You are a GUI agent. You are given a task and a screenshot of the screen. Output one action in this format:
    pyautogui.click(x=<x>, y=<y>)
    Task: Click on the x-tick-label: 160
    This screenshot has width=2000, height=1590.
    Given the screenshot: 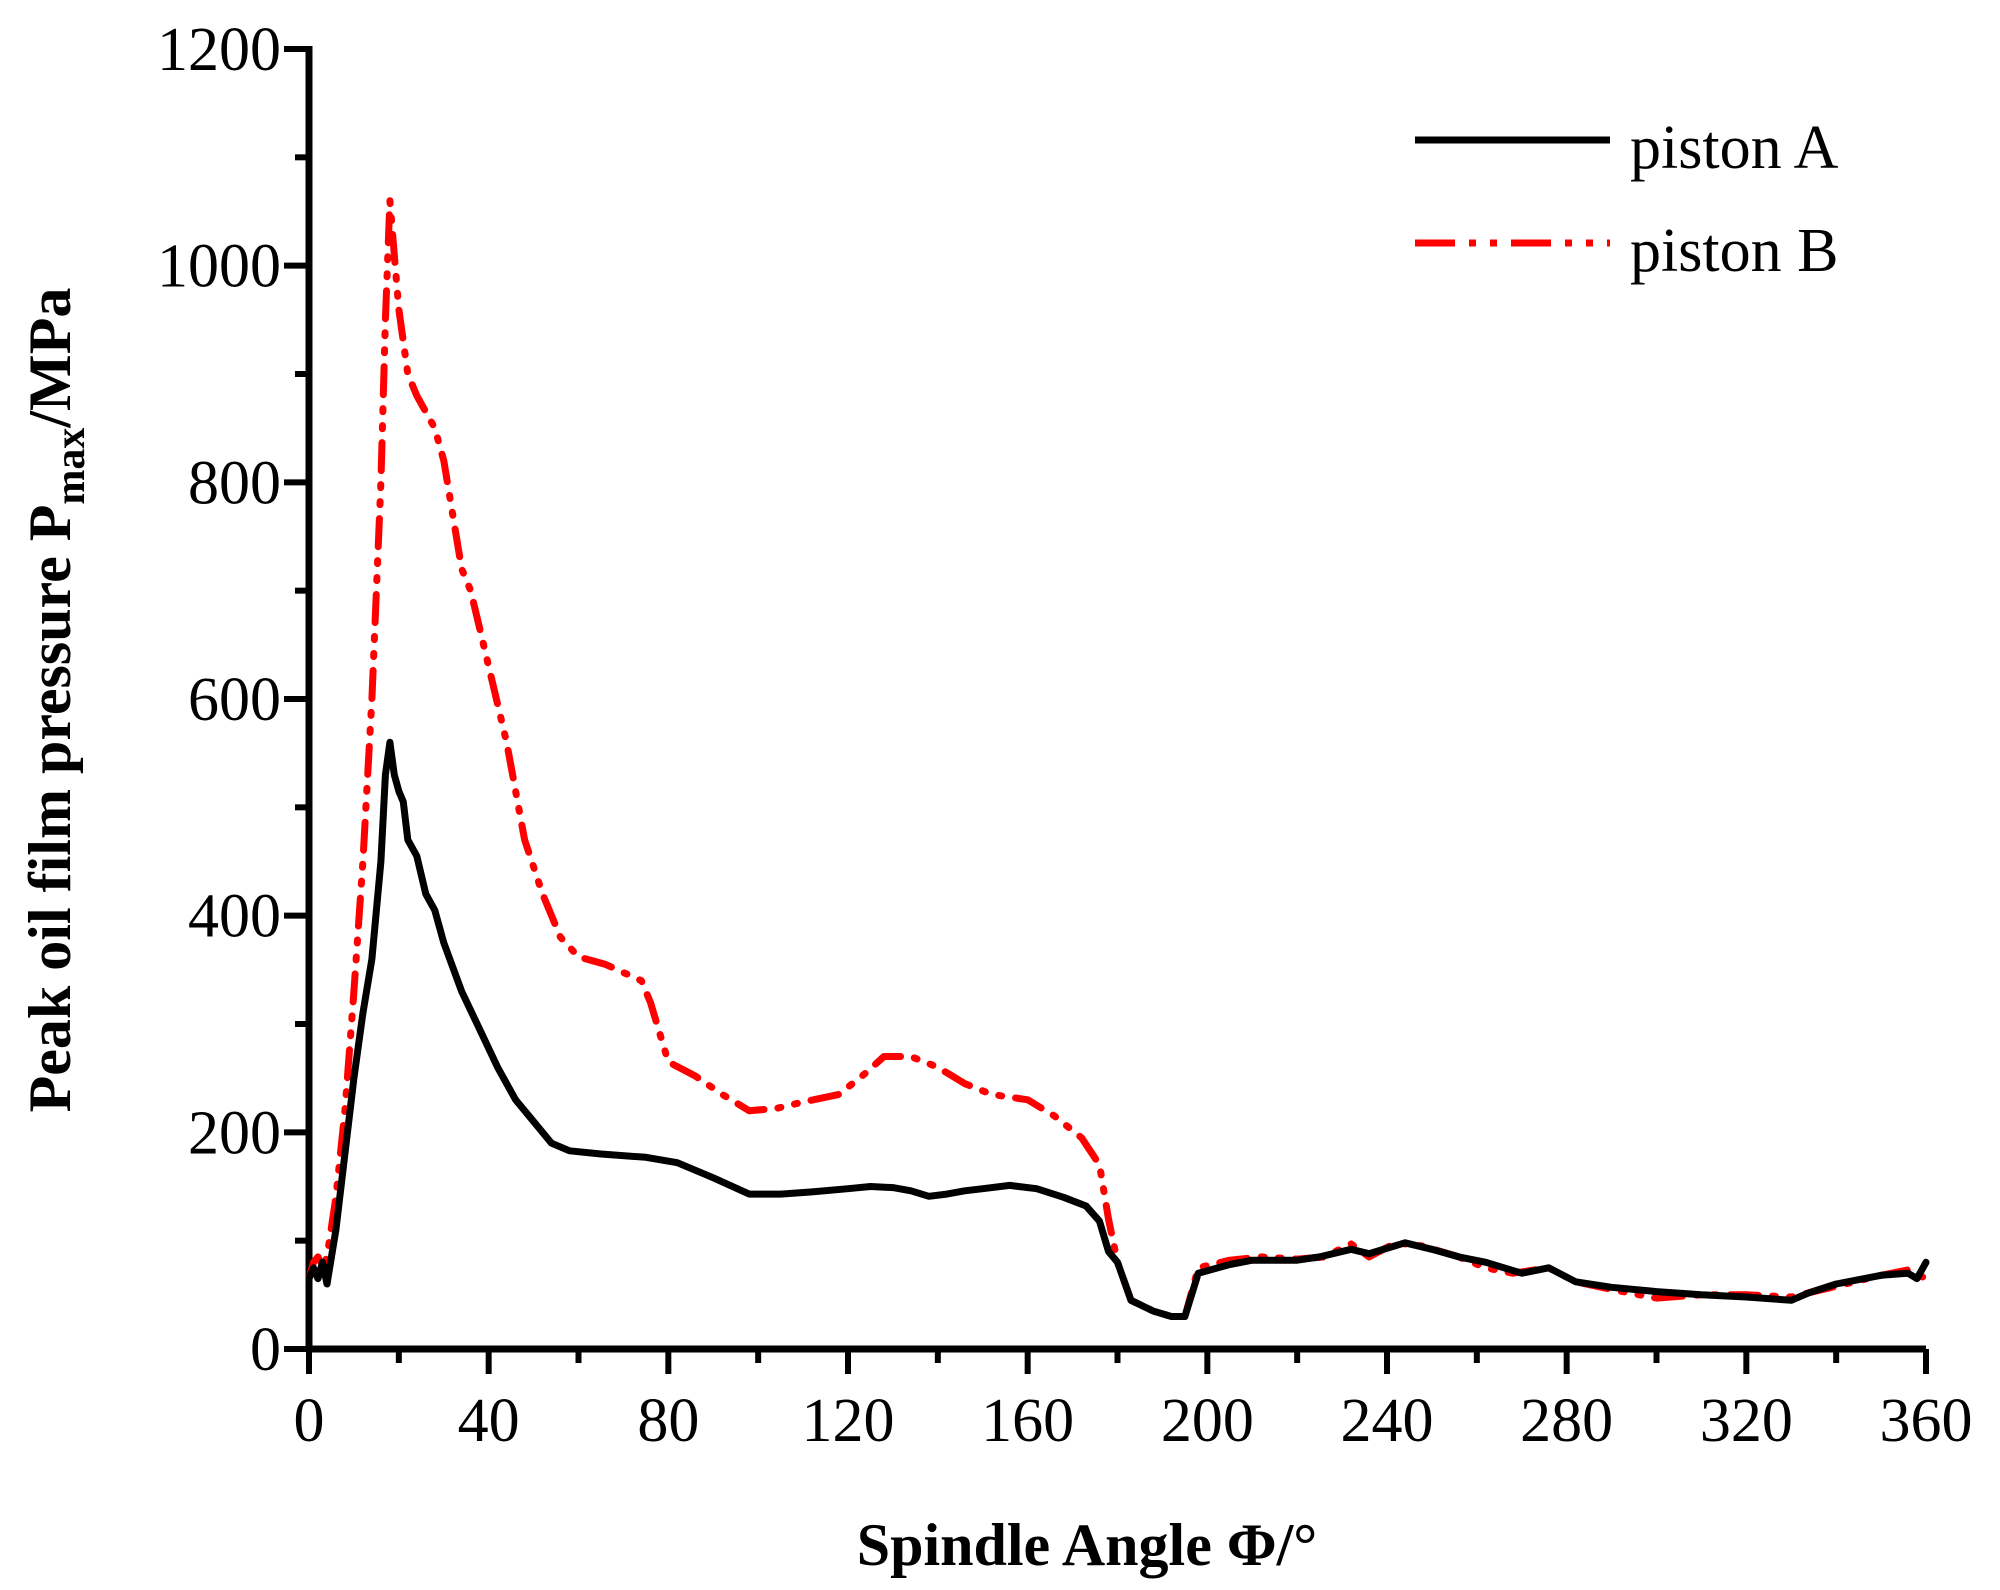 What is the action you would take?
    pyautogui.click(x=1027, y=1421)
    